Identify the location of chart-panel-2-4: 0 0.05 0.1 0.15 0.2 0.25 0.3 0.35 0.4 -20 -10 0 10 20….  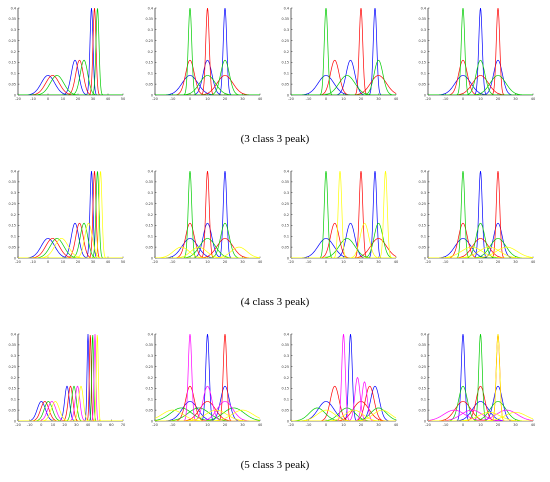
(477, 216).